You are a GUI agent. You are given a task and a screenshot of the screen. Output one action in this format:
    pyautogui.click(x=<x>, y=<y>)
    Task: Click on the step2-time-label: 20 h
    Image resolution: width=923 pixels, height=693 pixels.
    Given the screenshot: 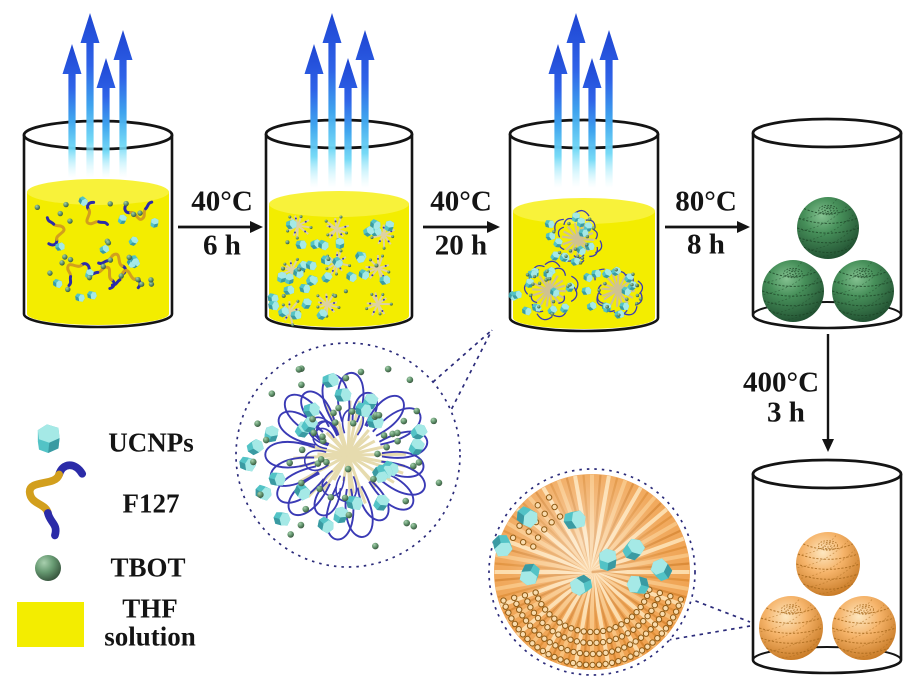 What is the action you would take?
    pyautogui.click(x=461, y=245)
    